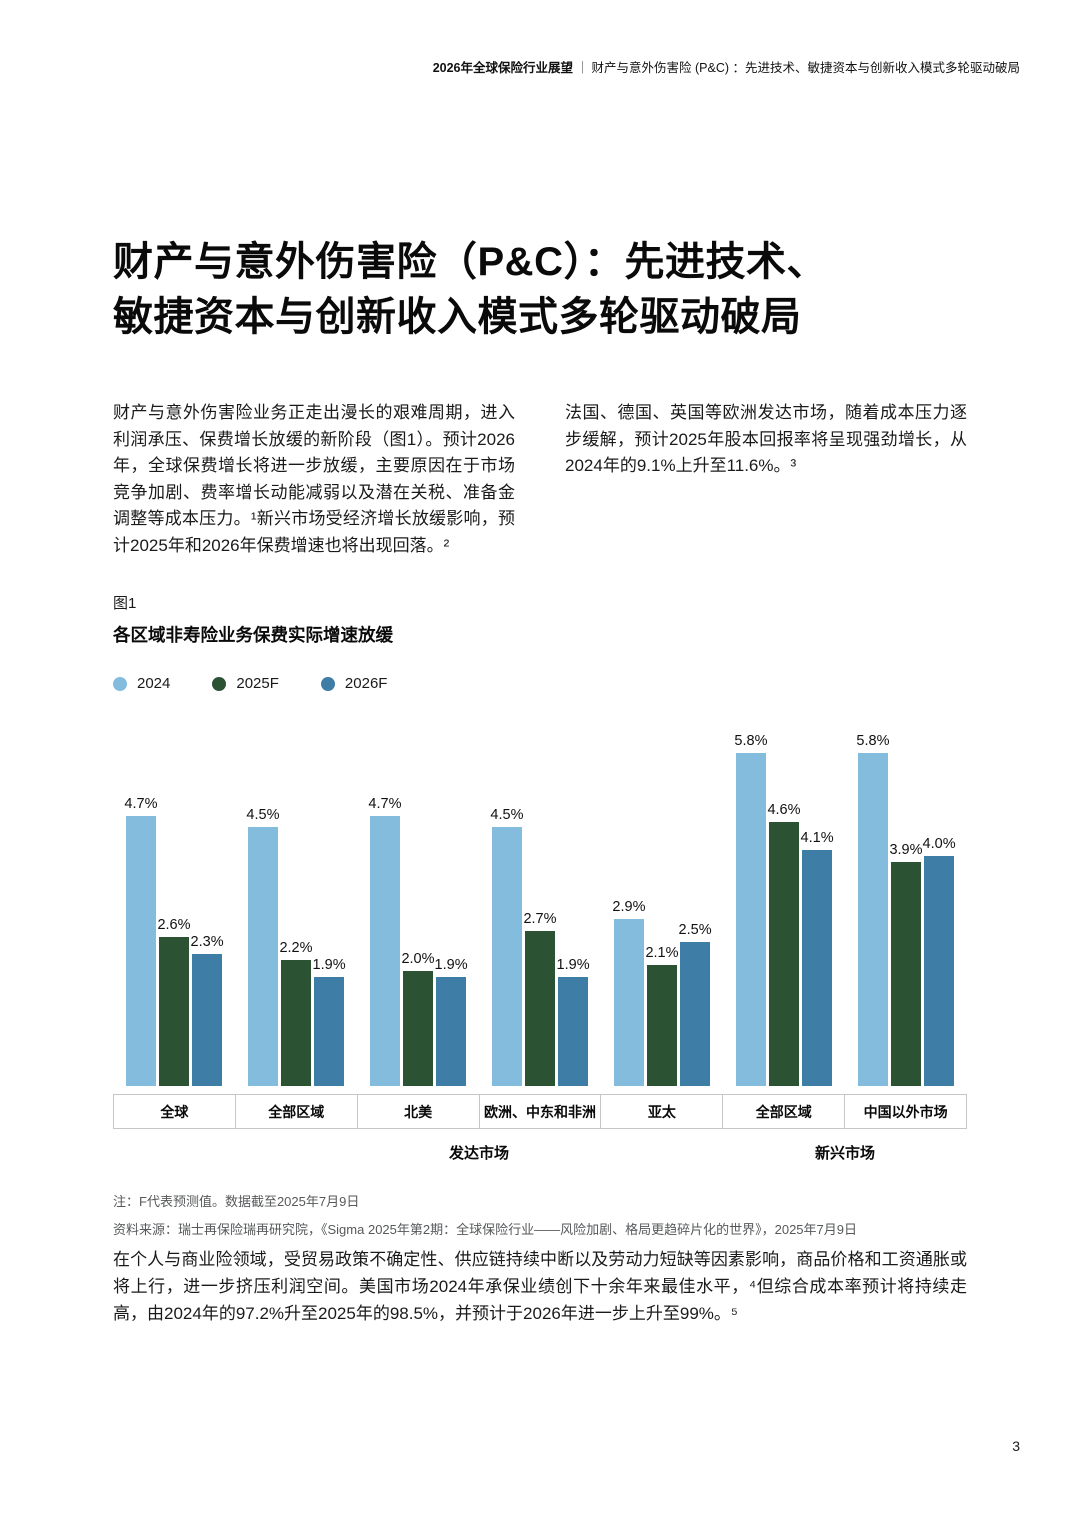 This screenshot has width=1080, height=1520. Describe the element at coordinates (662, 1111) in the screenshot. I see `category-label: 亚太` at that location.